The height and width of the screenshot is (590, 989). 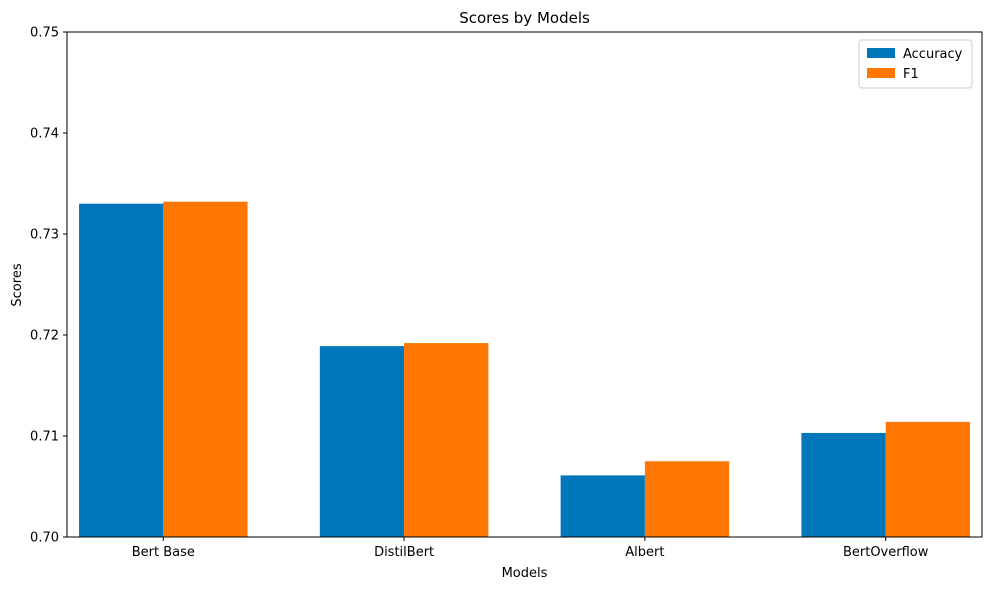 What do you see at coordinates (644, 552) in the screenshot?
I see `x-tick-label: Albert` at bounding box center [644, 552].